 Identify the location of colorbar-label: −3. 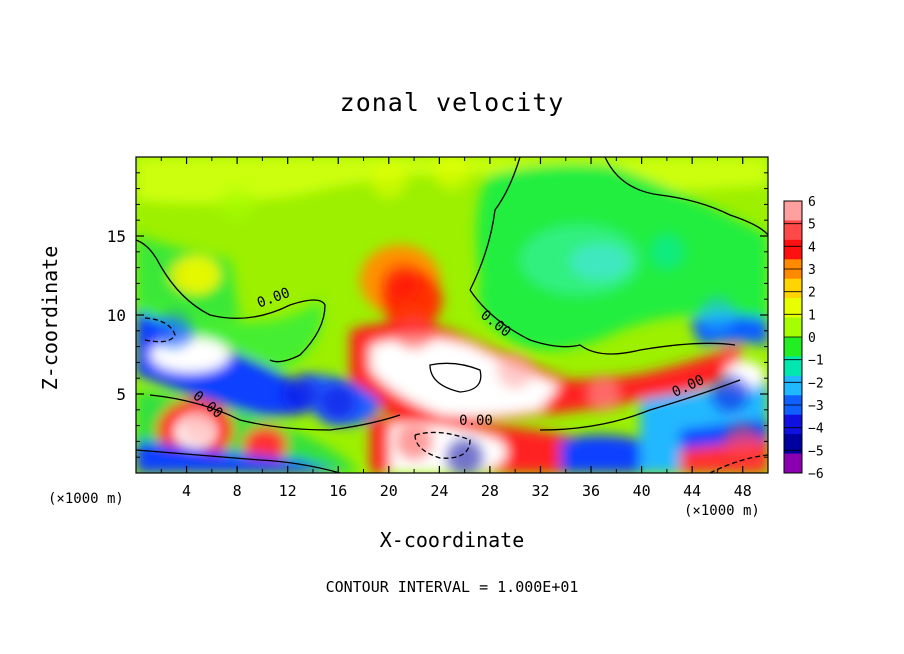
(816, 406).